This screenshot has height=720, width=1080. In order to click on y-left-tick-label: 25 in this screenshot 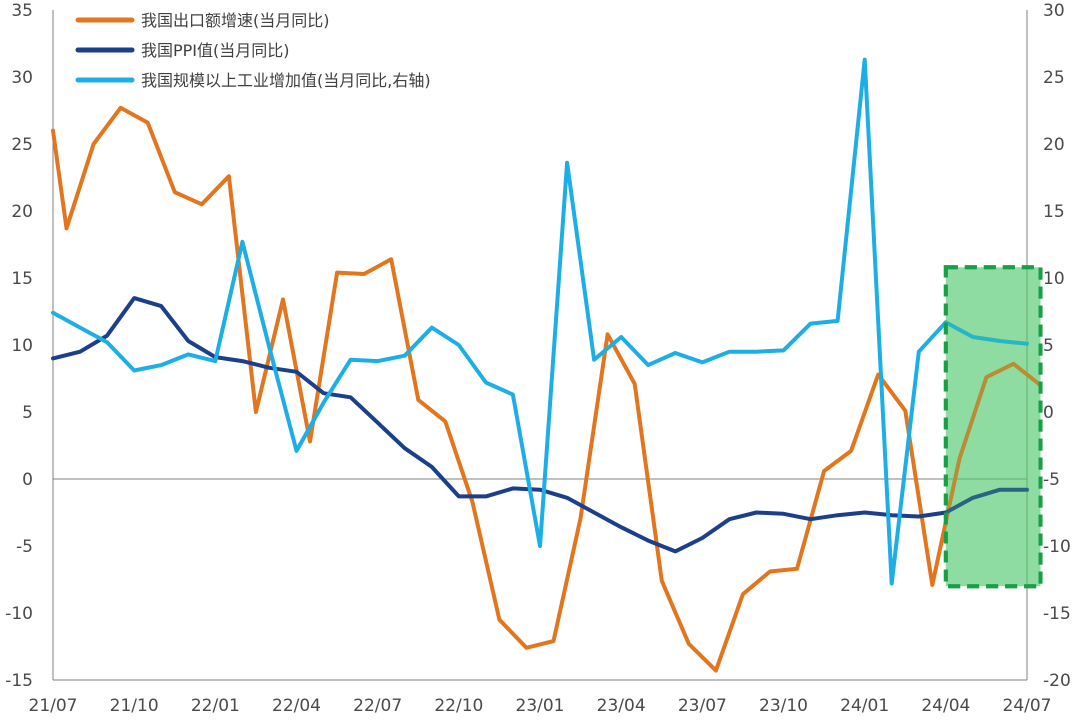, I will do `click(22, 145)`.